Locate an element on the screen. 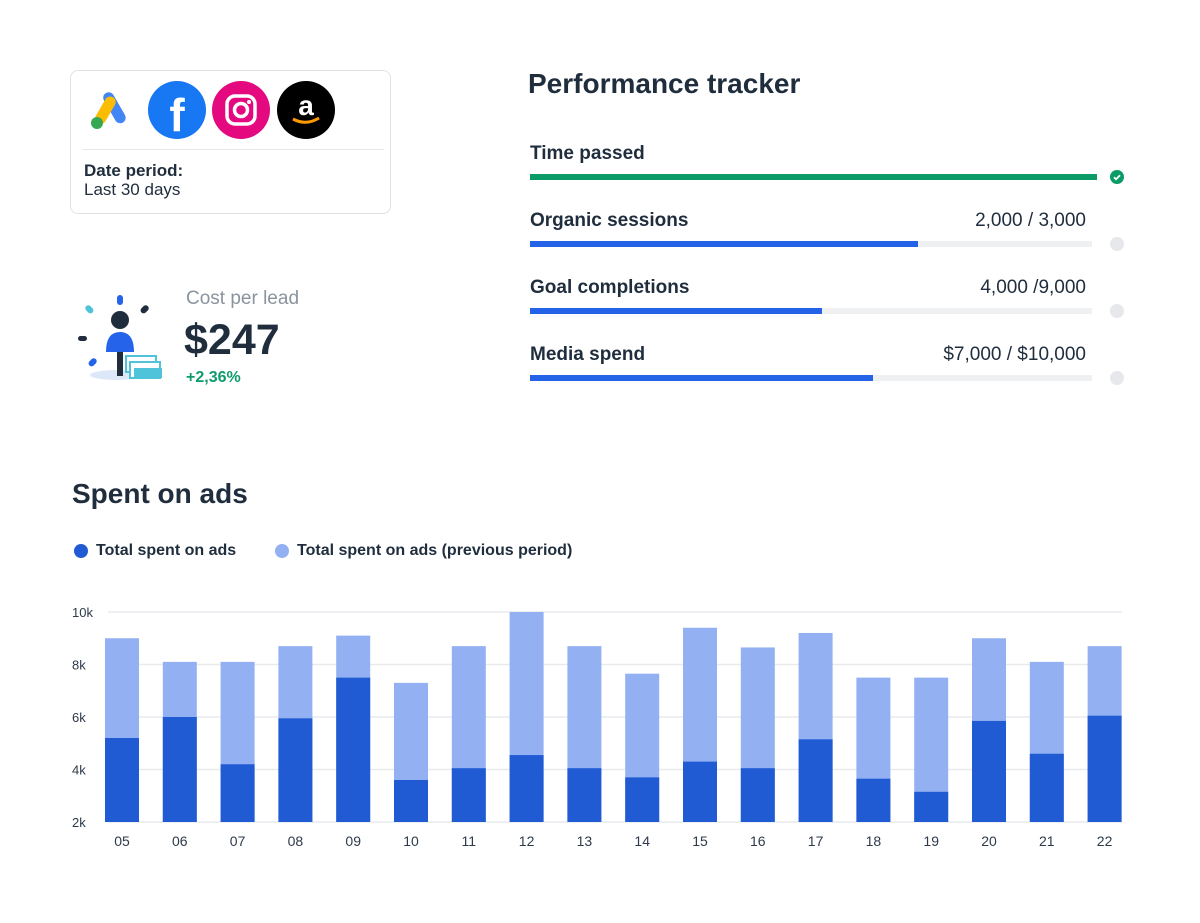 This screenshot has height=923, width=1200. instagram-icon is located at coordinates (241, 110).